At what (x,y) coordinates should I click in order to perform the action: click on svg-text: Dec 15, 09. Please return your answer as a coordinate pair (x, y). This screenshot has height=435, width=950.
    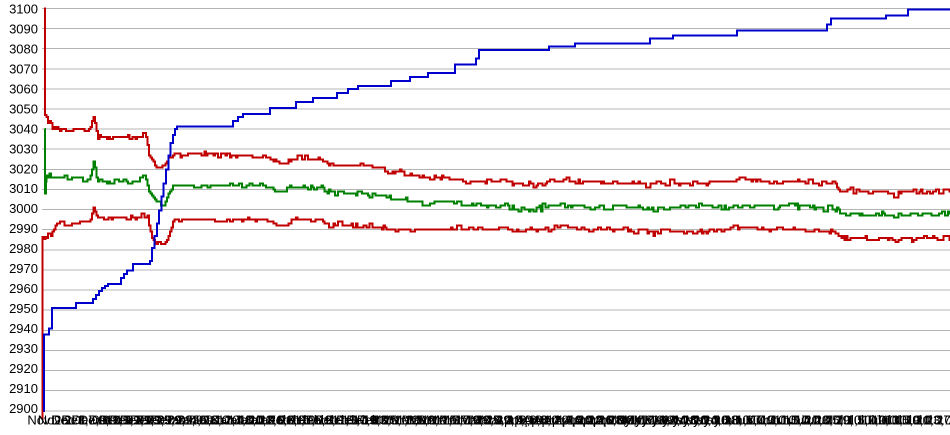
    Looking at the image, I should click on (120, 420).